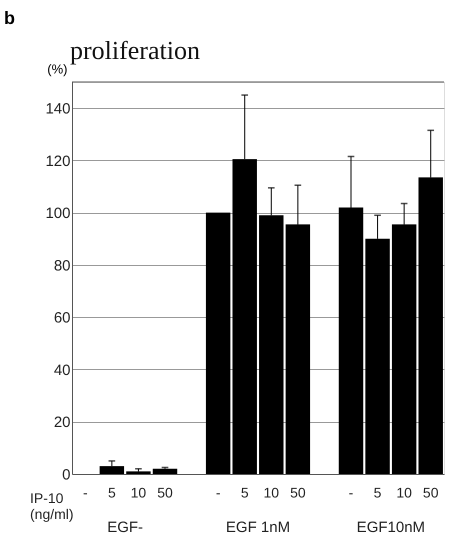 The image size is (451, 548). I want to click on chart-title: proliferation, so click(135, 50).